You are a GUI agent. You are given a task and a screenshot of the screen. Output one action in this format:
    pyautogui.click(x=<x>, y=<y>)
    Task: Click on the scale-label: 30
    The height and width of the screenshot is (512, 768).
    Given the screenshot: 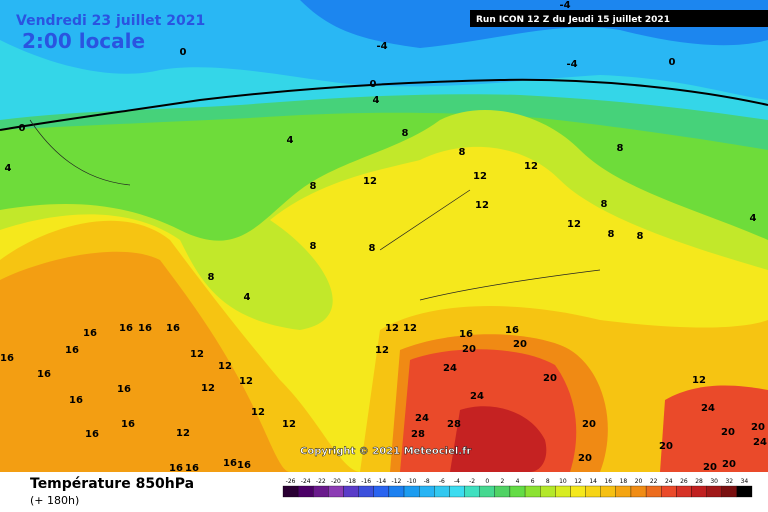 What is the action you would take?
    pyautogui.click(x=714, y=481)
    